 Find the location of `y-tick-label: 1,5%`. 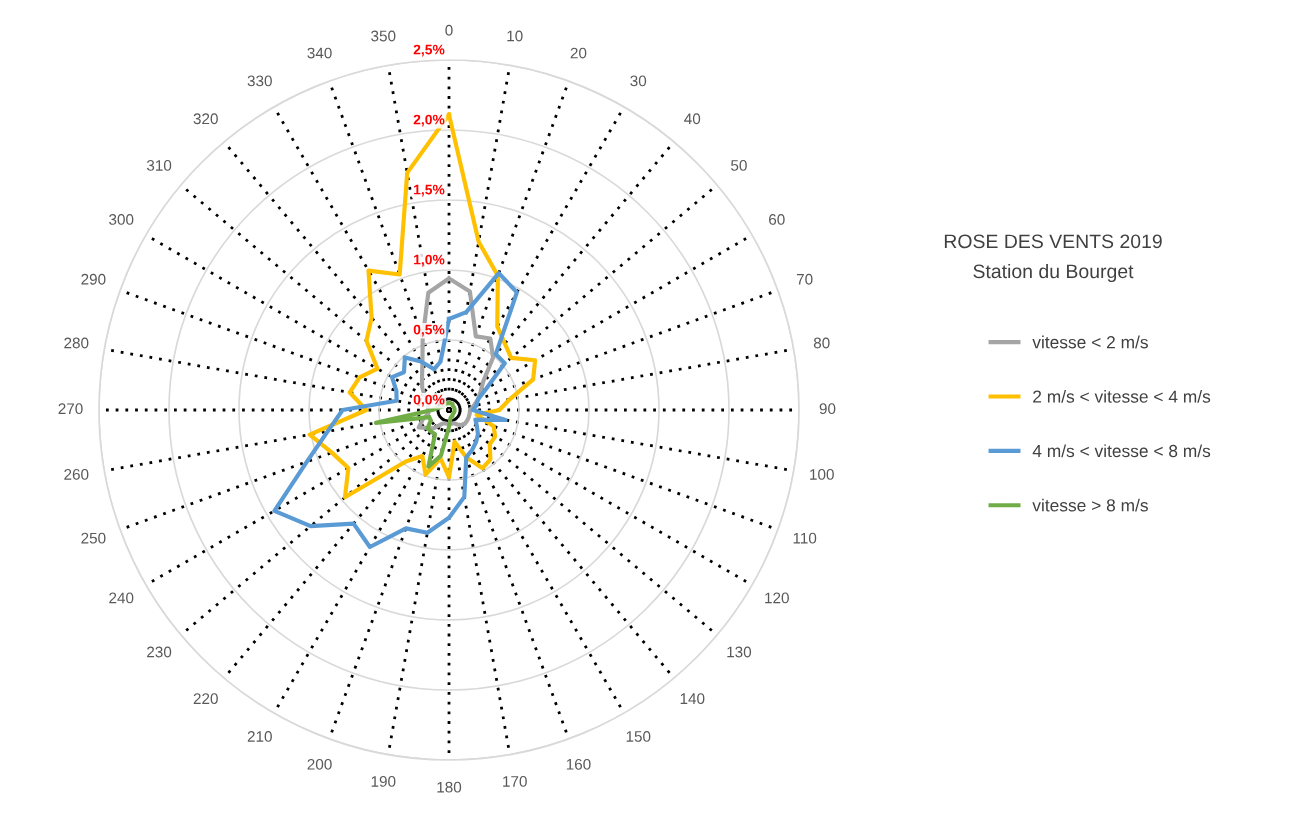

y-tick-label: 1,5% is located at coordinates (429, 190).